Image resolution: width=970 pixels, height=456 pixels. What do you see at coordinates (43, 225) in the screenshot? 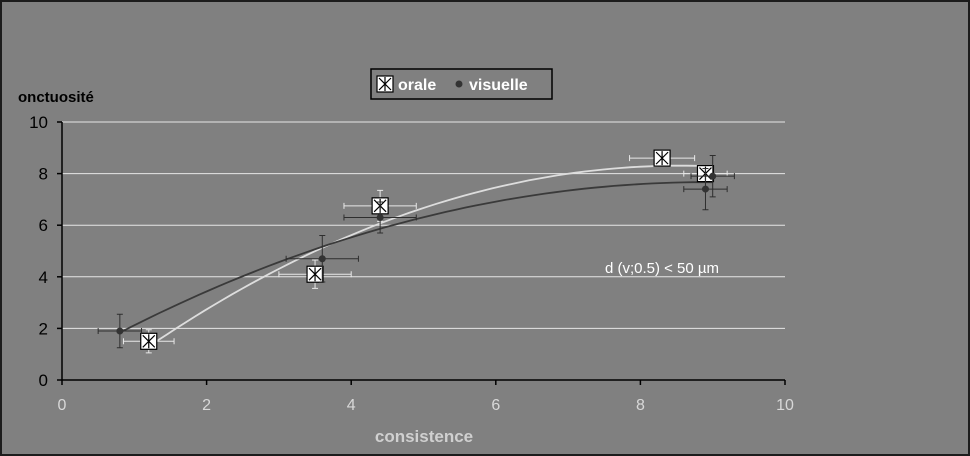
I see `y-tick-label-3: 6` at bounding box center [43, 225].